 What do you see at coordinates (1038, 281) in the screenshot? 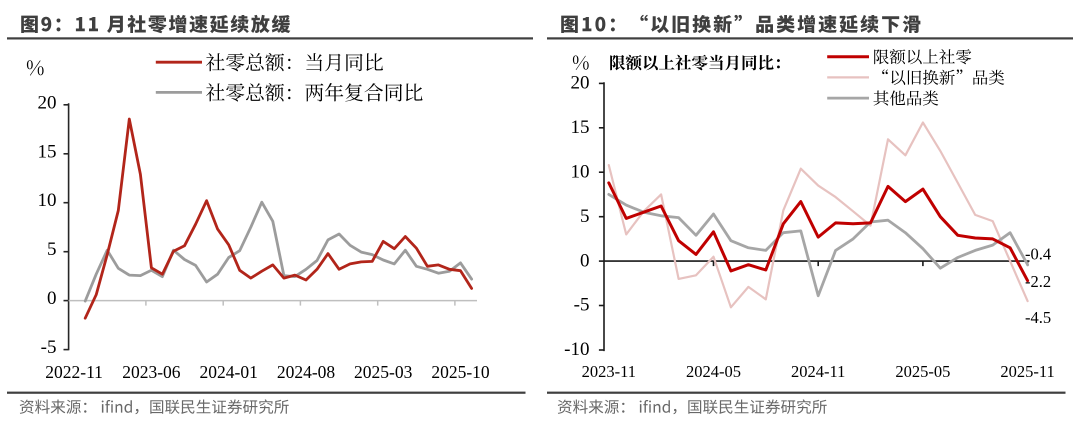
I see `svg-text: -2.2` at bounding box center [1038, 281].